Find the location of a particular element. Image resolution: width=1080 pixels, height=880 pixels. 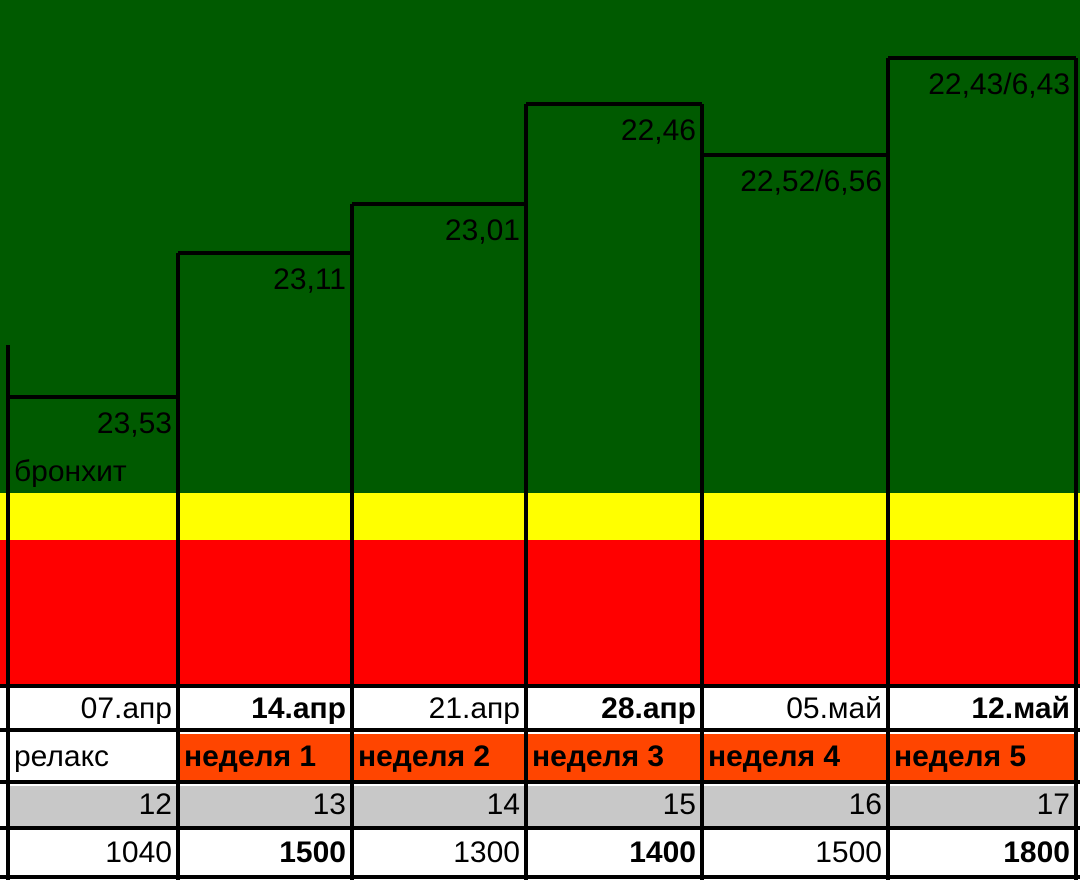

date-cell: 07.апр is located at coordinates (126, 708).